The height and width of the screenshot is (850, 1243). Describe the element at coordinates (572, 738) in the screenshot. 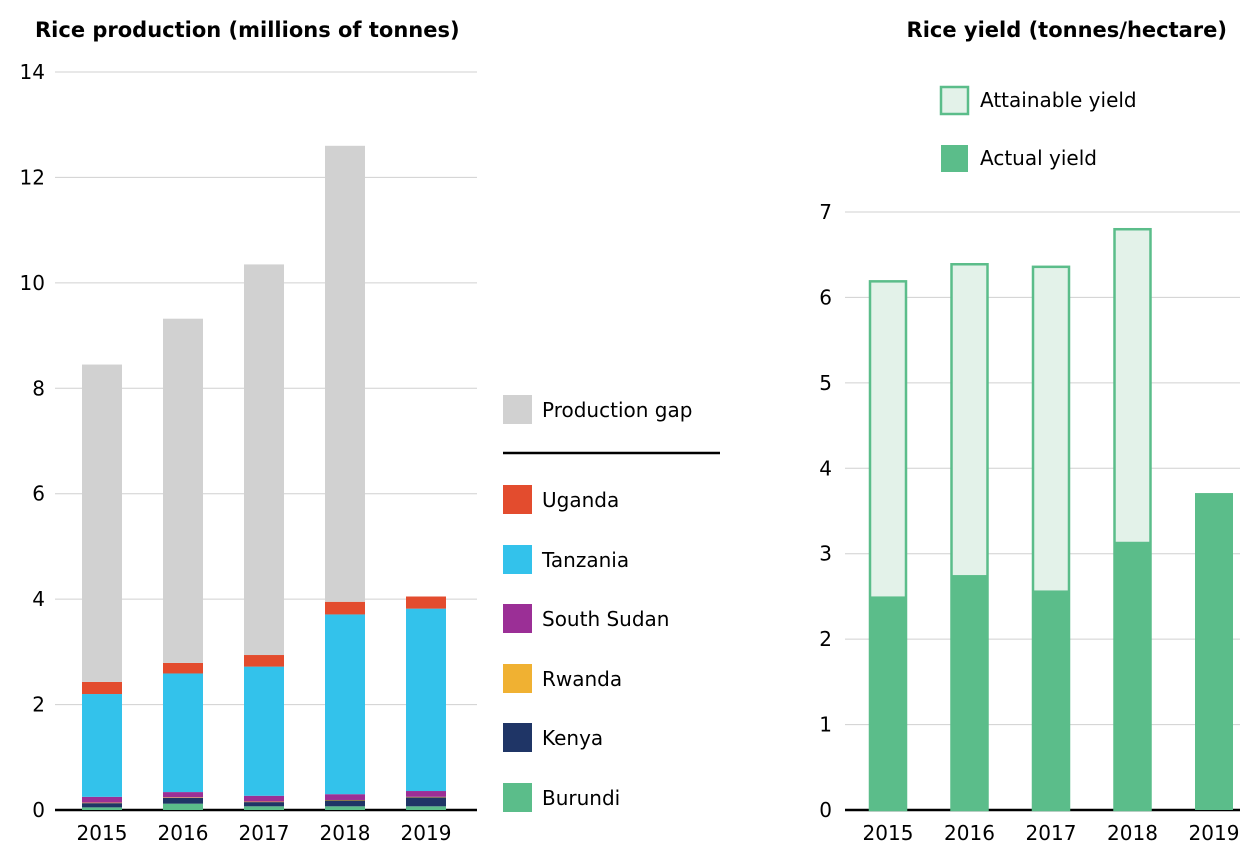

I see `legend-label-kenya: Kenya` at that location.